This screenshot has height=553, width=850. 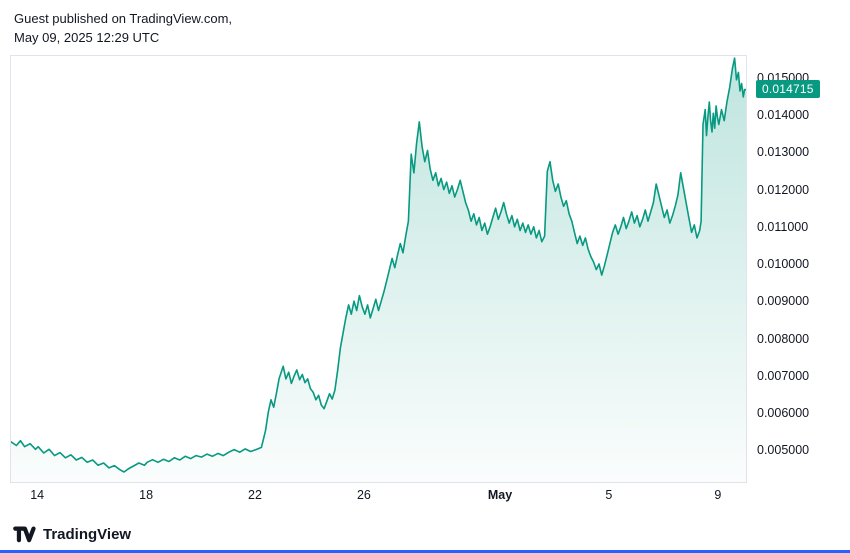 What do you see at coordinates (425, 551) in the screenshot?
I see `bottom-accent-line` at bounding box center [425, 551].